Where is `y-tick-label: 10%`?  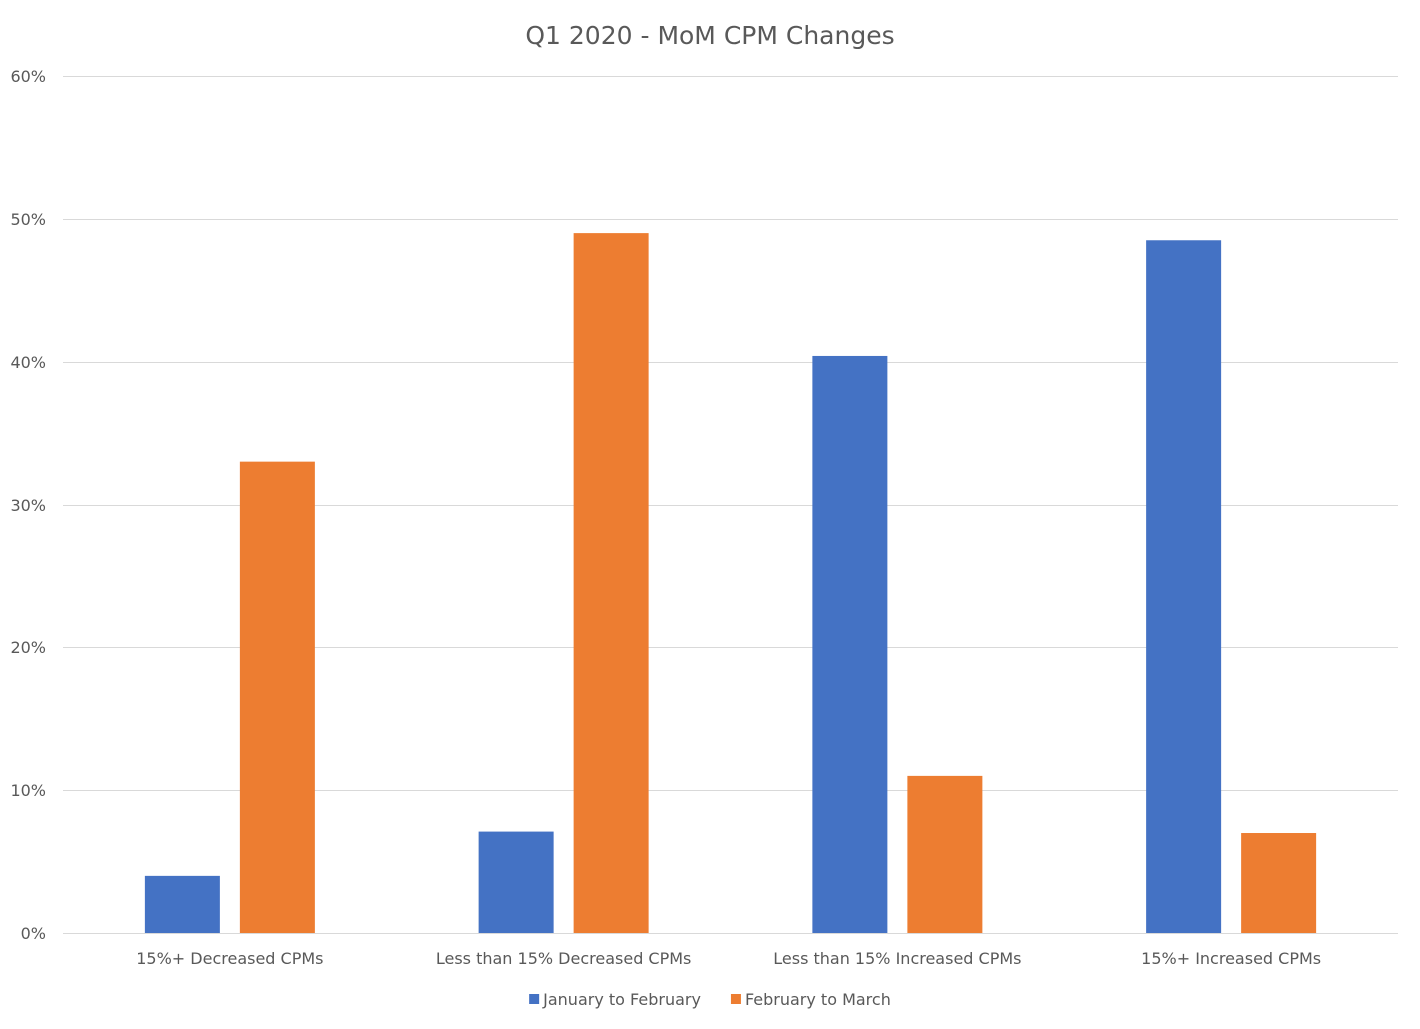 y-tick-label: 10% is located at coordinates (28, 790).